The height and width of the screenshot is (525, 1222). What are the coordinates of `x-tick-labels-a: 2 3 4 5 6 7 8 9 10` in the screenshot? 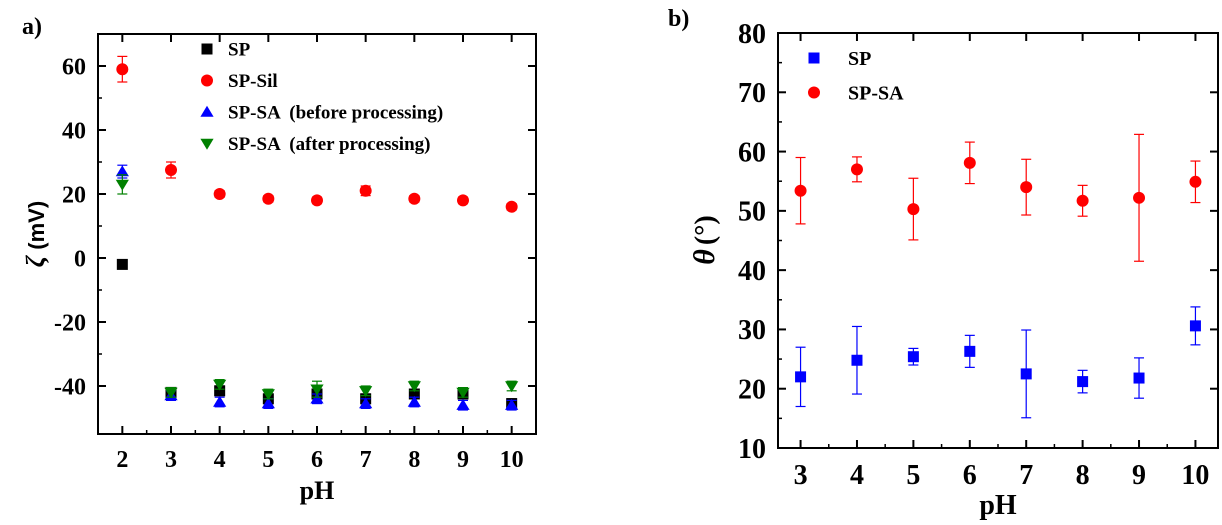 It's located at (319, 460).